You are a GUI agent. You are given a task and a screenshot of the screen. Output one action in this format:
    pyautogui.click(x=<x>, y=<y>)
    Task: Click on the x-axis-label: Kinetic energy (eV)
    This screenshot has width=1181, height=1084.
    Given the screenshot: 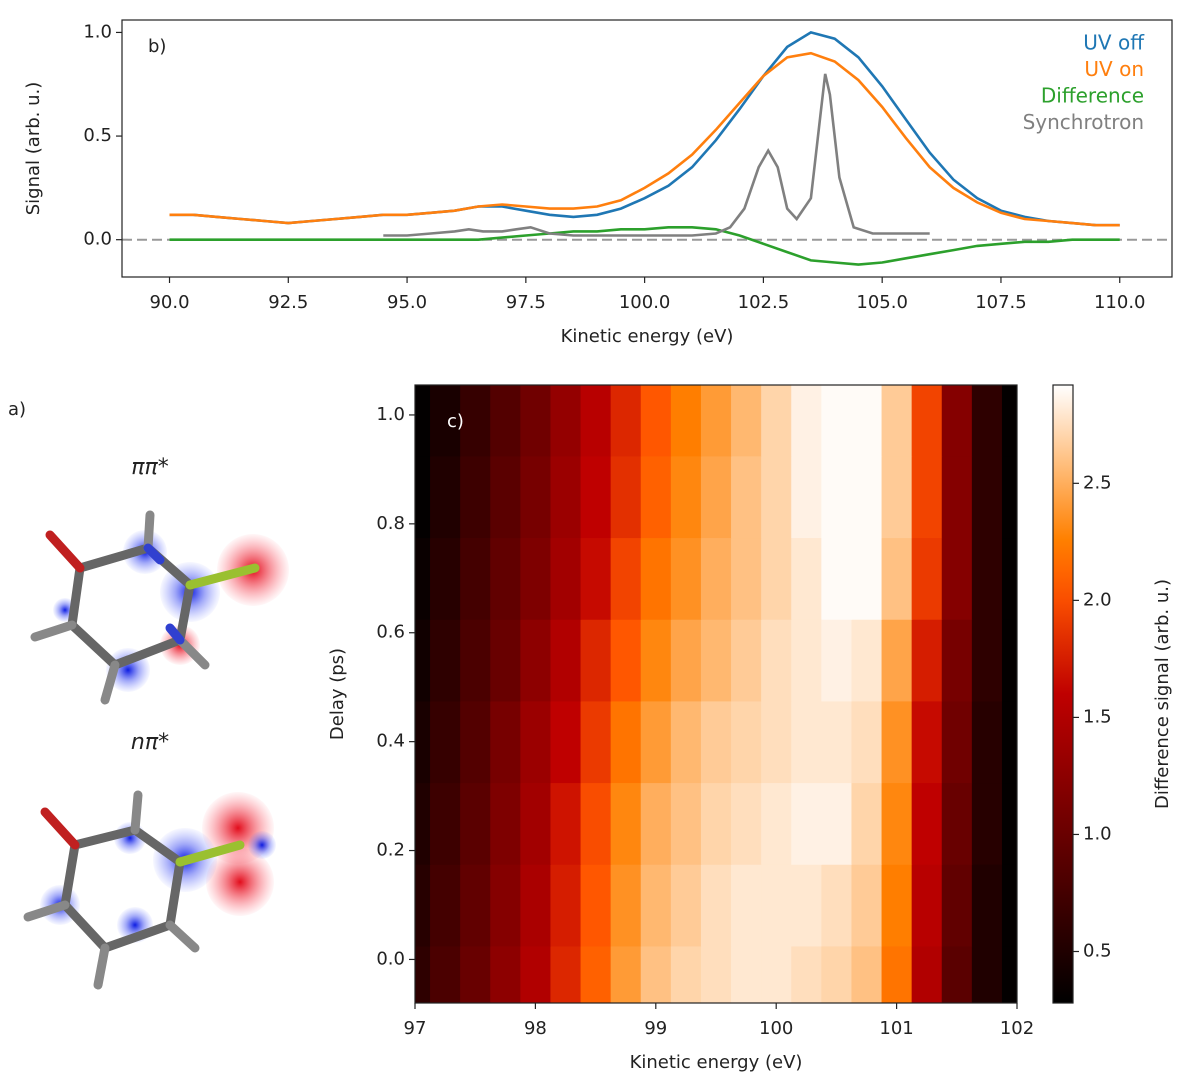 What is the action you would take?
    pyautogui.click(x=647, y=336)
    